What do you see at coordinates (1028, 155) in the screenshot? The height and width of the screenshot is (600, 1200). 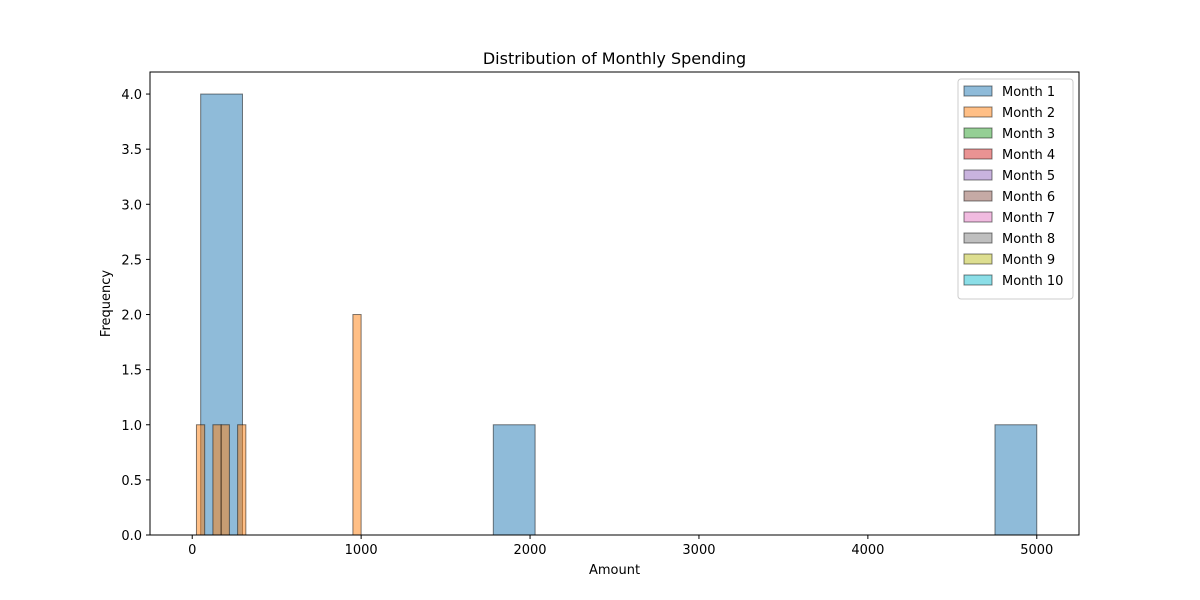 I see `legend-label: Month 4` at bounding box center [1028, 155].